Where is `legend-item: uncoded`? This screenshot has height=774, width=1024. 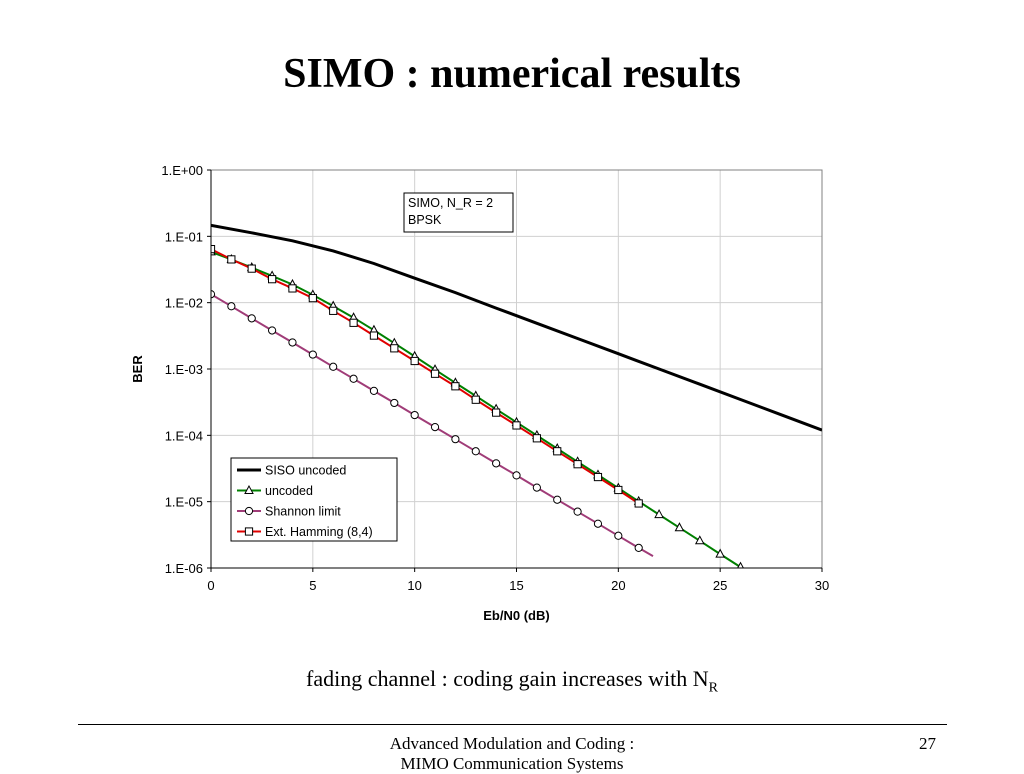 legend-item: uncoded is located at coordinates (275, 491).